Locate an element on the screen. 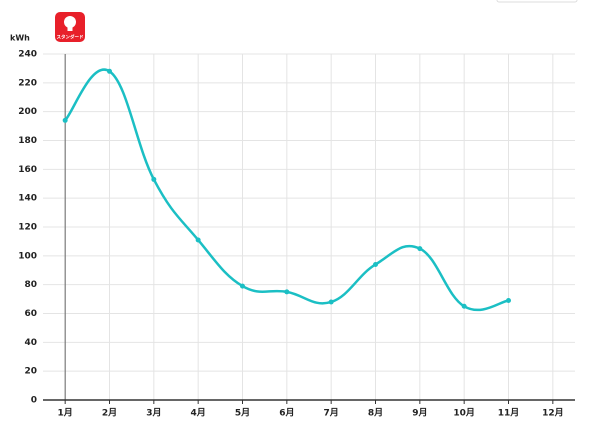 This screenshot has width=600, height=430. y-tick-label: 220 is located at coordinates (27, 83).